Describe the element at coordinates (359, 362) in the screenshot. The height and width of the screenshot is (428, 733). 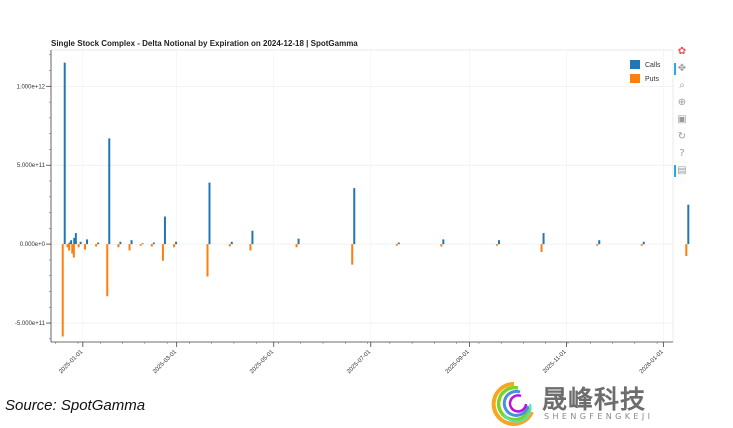
I see `x-tick-label: 2025-07-01` at that location.